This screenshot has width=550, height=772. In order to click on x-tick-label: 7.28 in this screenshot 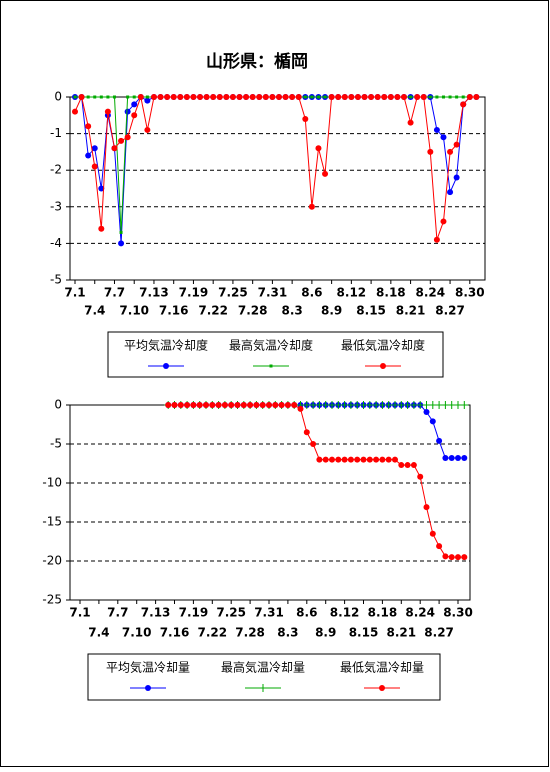, I will do `click(250, 633)`.